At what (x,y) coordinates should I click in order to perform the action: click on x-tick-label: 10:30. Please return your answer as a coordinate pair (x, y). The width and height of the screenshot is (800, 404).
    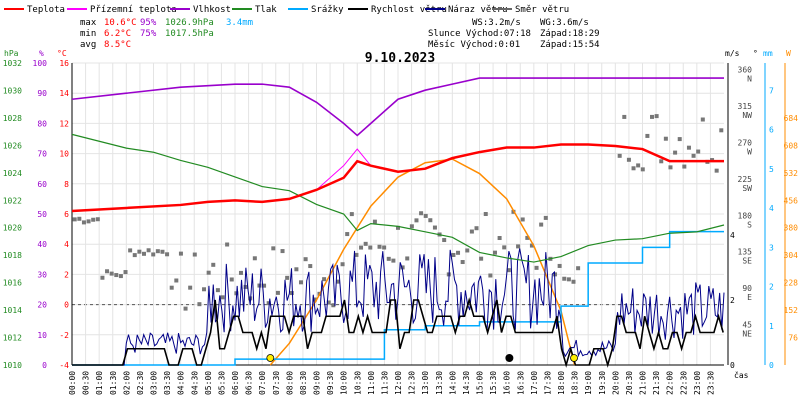
    Looking at the image, I should click on (357, 383).